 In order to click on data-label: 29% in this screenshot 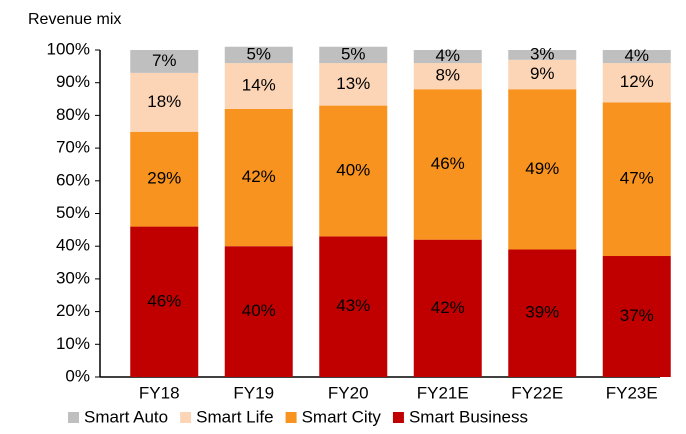, I will do `click(164, 178)`.